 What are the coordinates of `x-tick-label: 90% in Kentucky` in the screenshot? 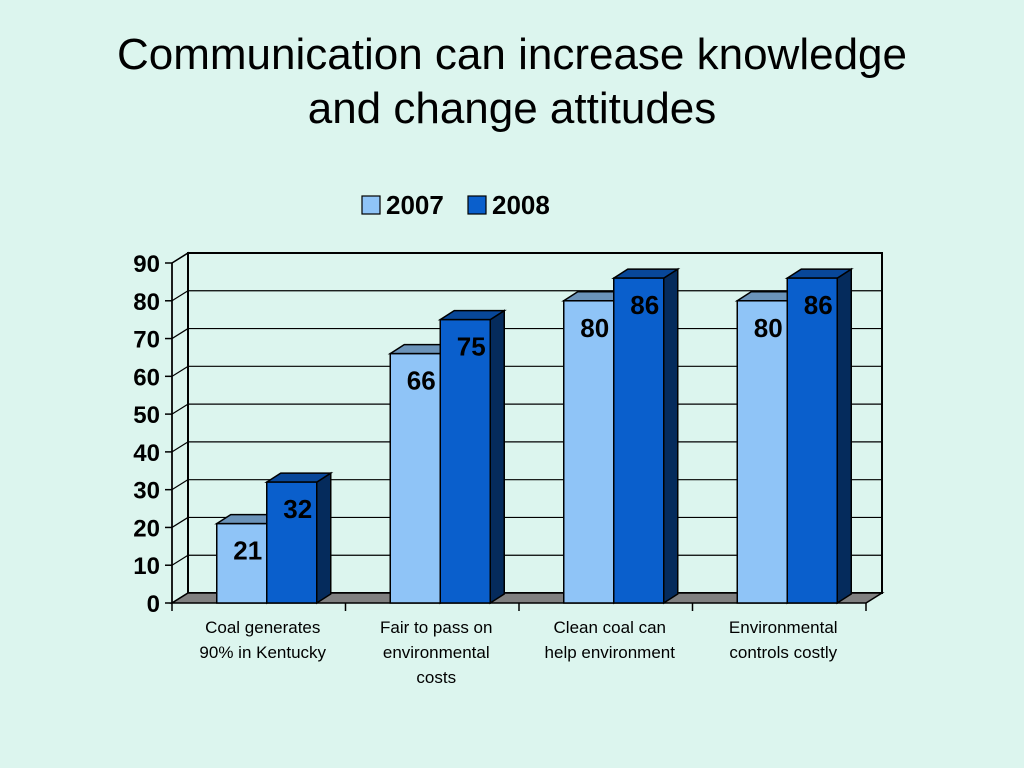 It's located at (262, 652).